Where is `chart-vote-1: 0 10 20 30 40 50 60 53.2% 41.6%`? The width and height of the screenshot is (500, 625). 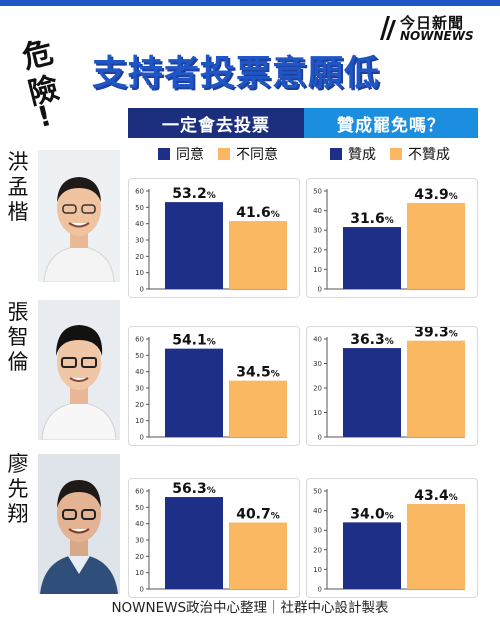 chart-vote-1: 0 10 20 30 40 50 60 53.2% 41.6% is located at coordinates (211, 240).